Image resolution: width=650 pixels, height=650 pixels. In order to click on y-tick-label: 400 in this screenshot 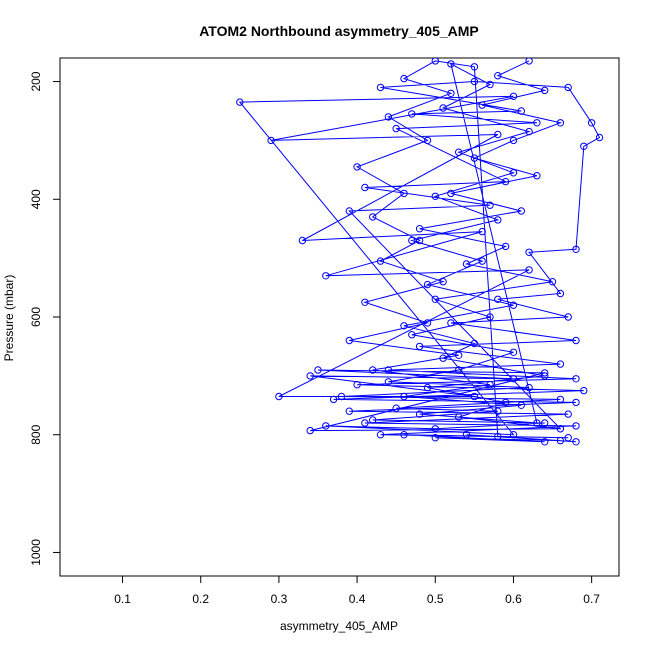, I will do `click(36, 199)`.